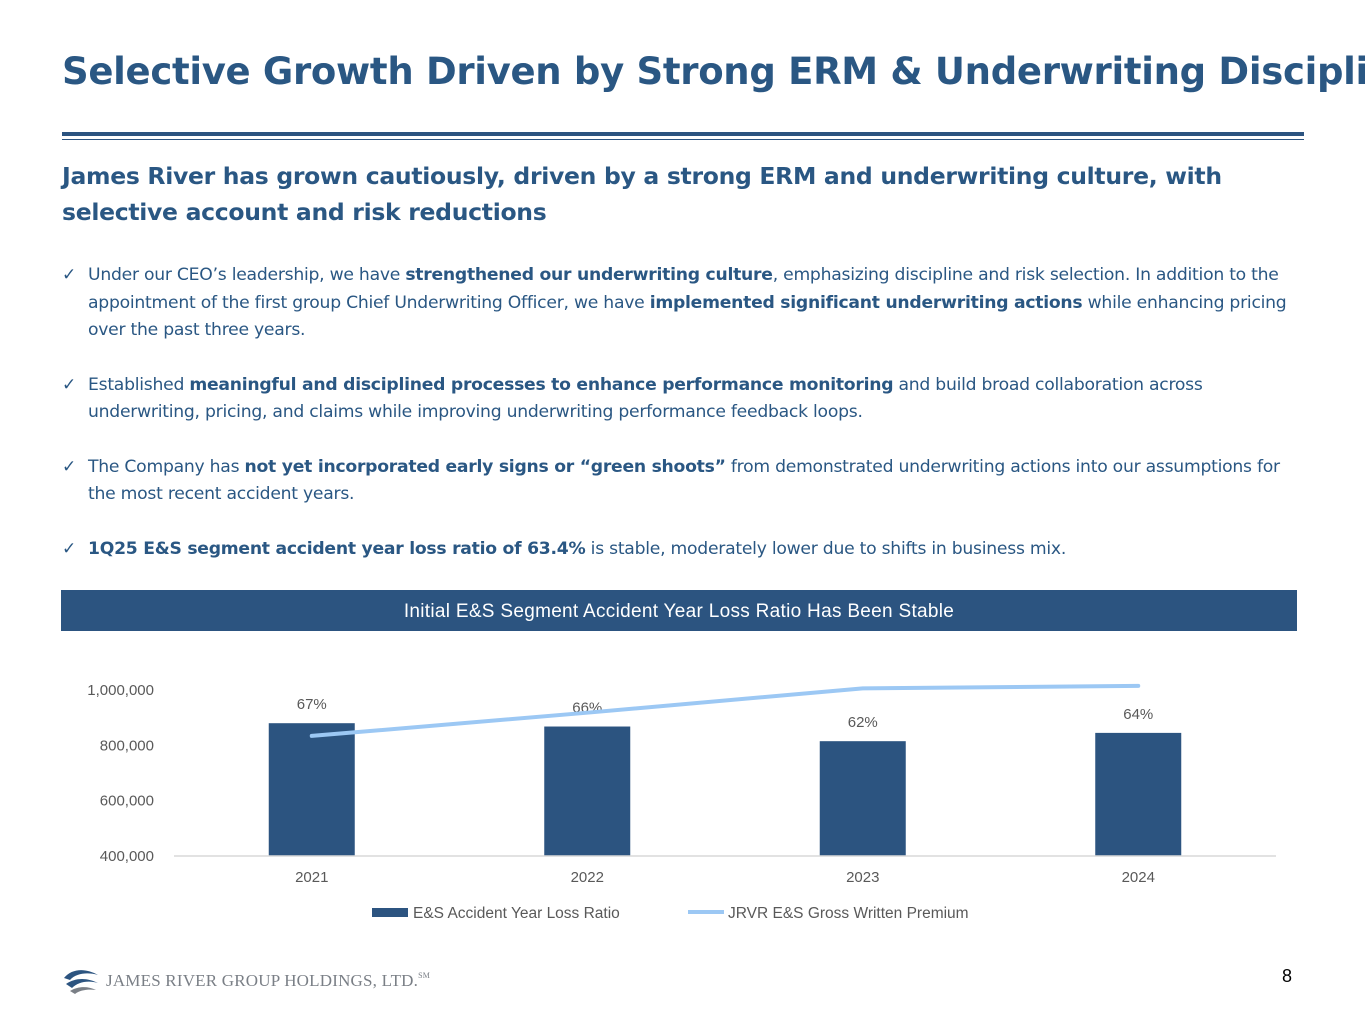 The width and height of the screenshot is (1365, 1024). Describe the element at coordinates (127, 745) in the screenshot. I see `y-tick-label: 800,000` at that location.